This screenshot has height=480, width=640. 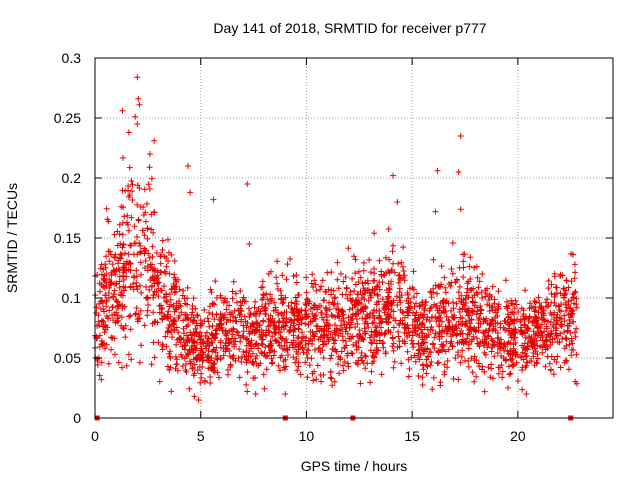 I want to click on x-tick-label: 5, so click(x=201, y=436).